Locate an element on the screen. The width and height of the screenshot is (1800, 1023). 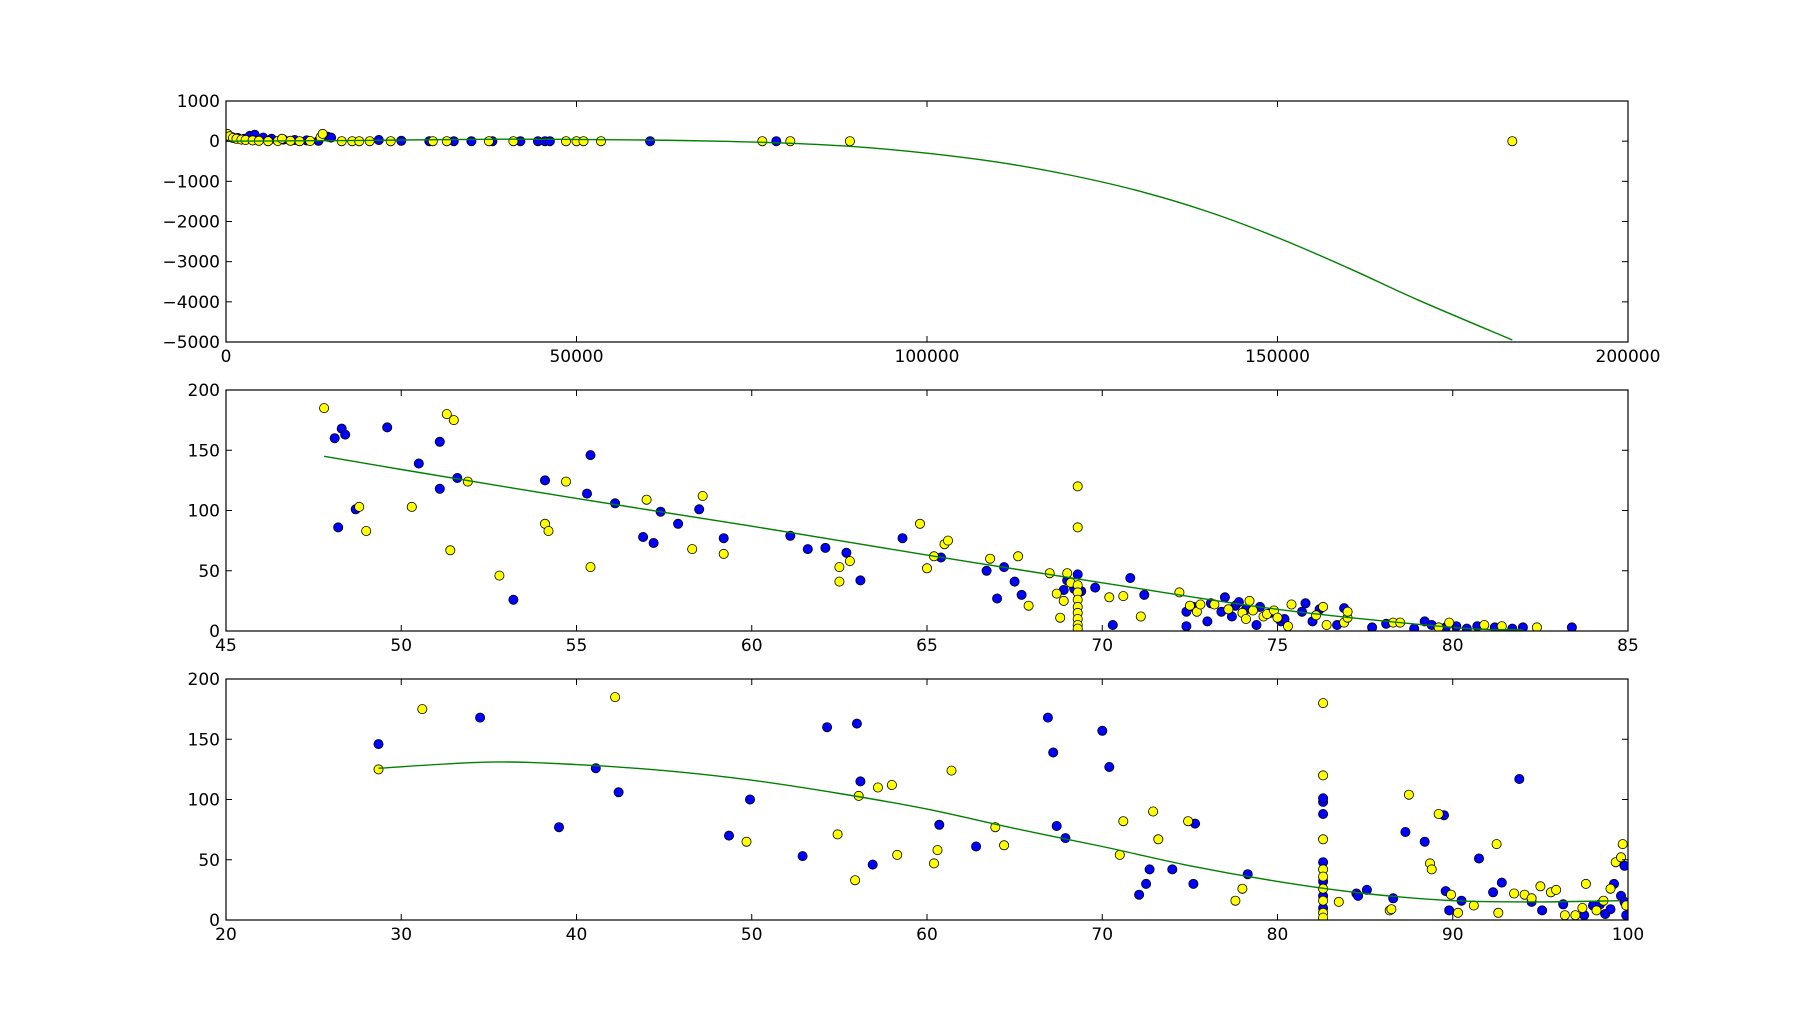
y-tick-label: 1000 is located at coordinates (198, 102).